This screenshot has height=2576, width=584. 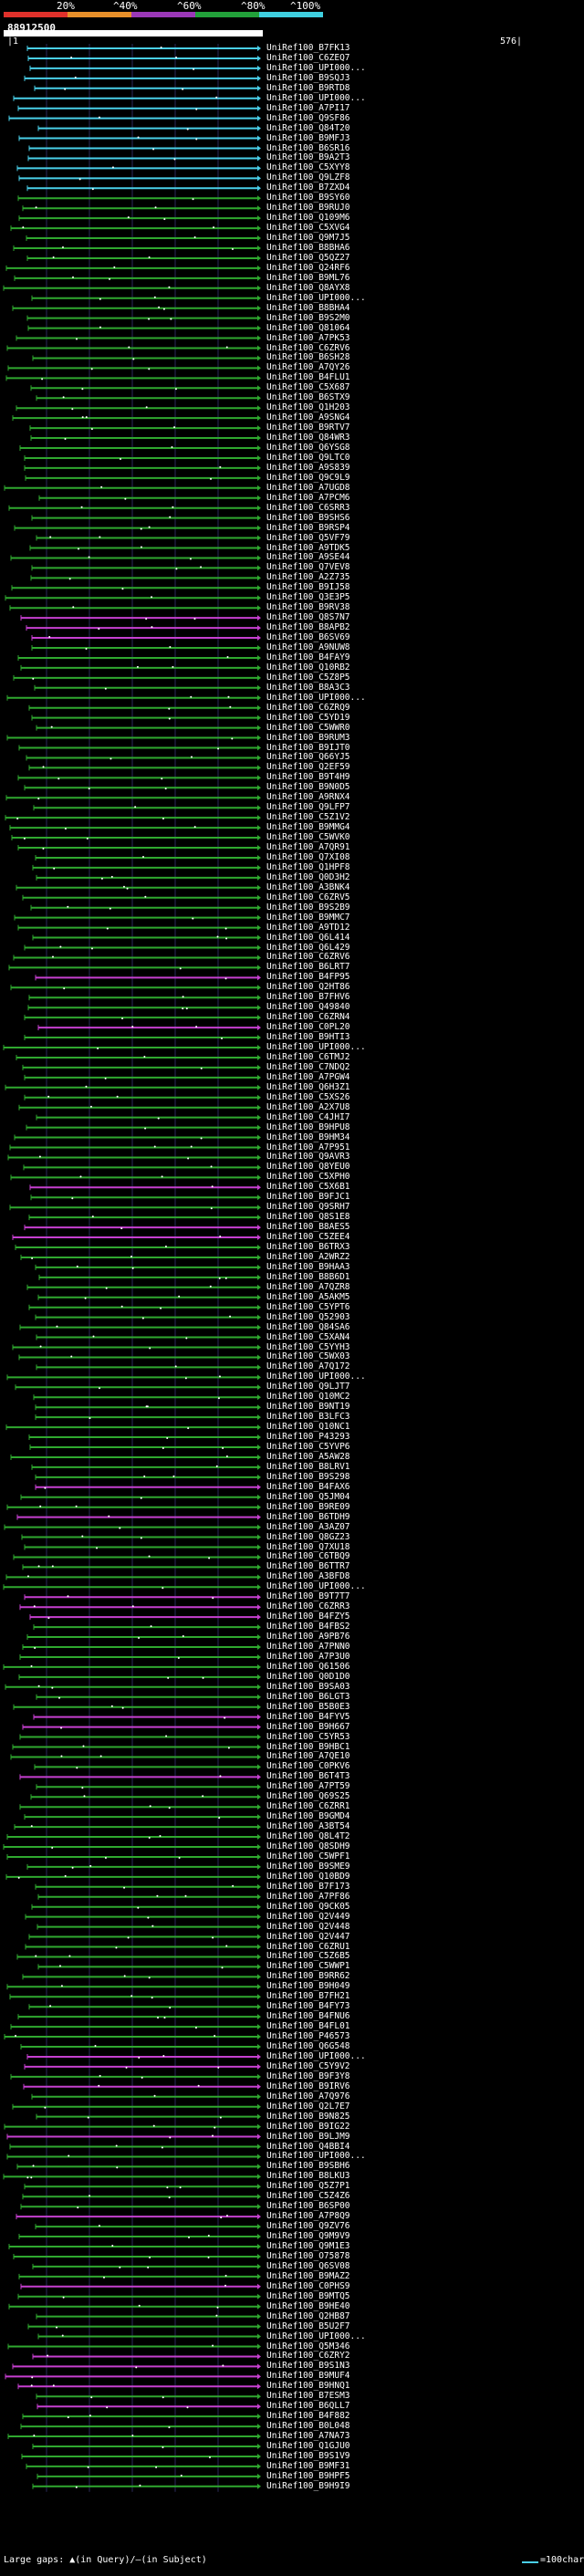 What do you see at coordinates (308, 2386) in the screenshot?
I see `hit-label: UniRef100_B9HNQ1` at bounding box center [308, 2386].